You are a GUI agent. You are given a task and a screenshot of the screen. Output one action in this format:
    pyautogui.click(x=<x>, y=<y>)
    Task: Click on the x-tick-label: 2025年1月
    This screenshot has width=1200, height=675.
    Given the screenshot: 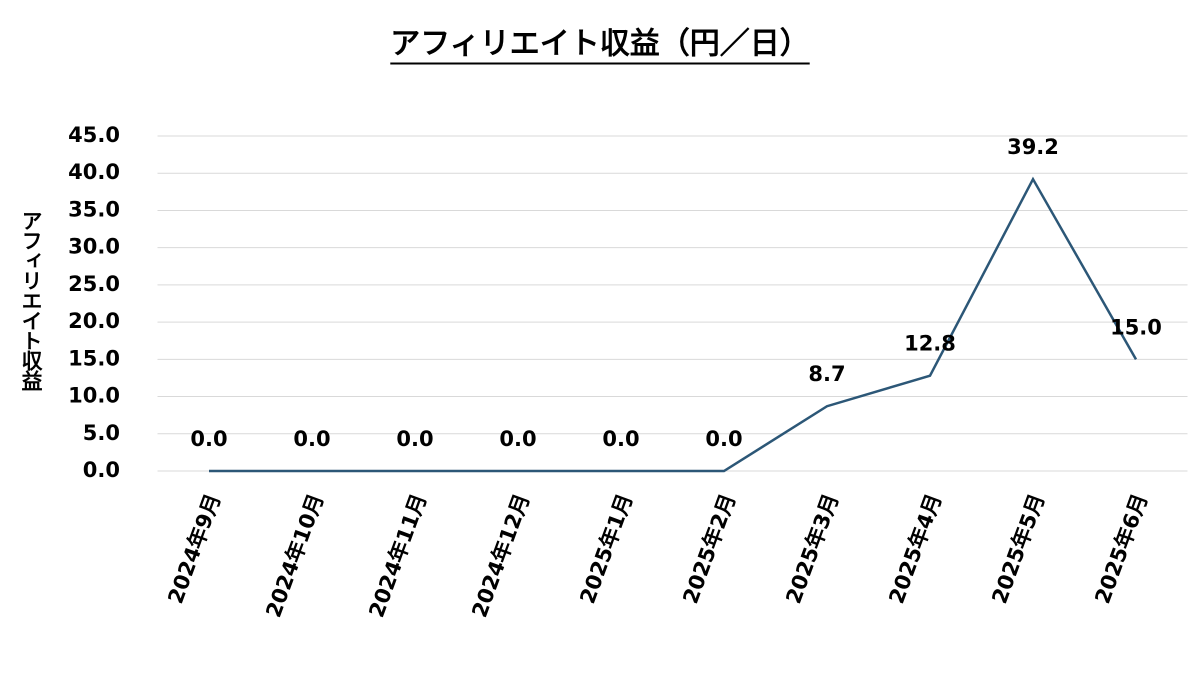 What is the action you would take?
    pyautogui.click(x=606, y=549)
    